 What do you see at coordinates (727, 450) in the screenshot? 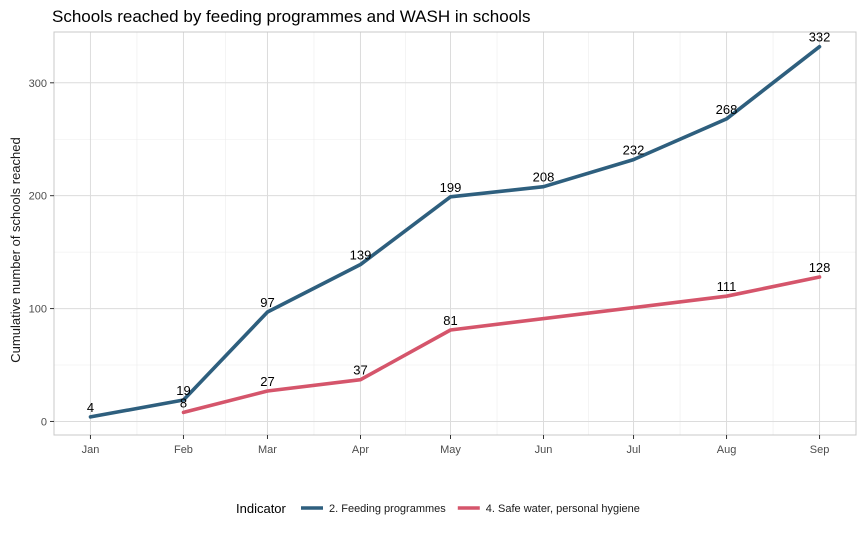
I see `x-tick-label: Aug` at bounding box center [727, 450].